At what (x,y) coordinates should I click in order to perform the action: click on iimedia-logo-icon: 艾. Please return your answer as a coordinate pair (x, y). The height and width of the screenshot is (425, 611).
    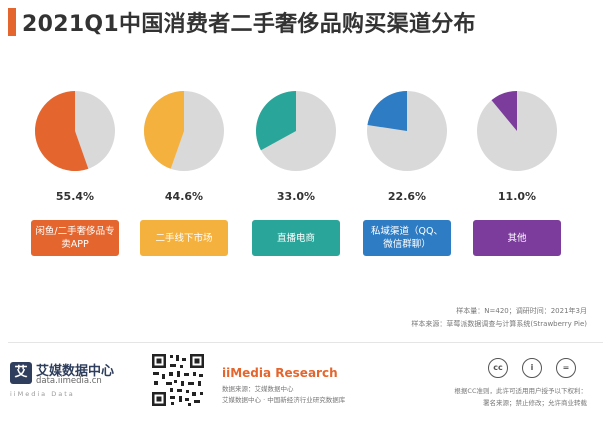
    Looking at the image, I should click on (21, 373).